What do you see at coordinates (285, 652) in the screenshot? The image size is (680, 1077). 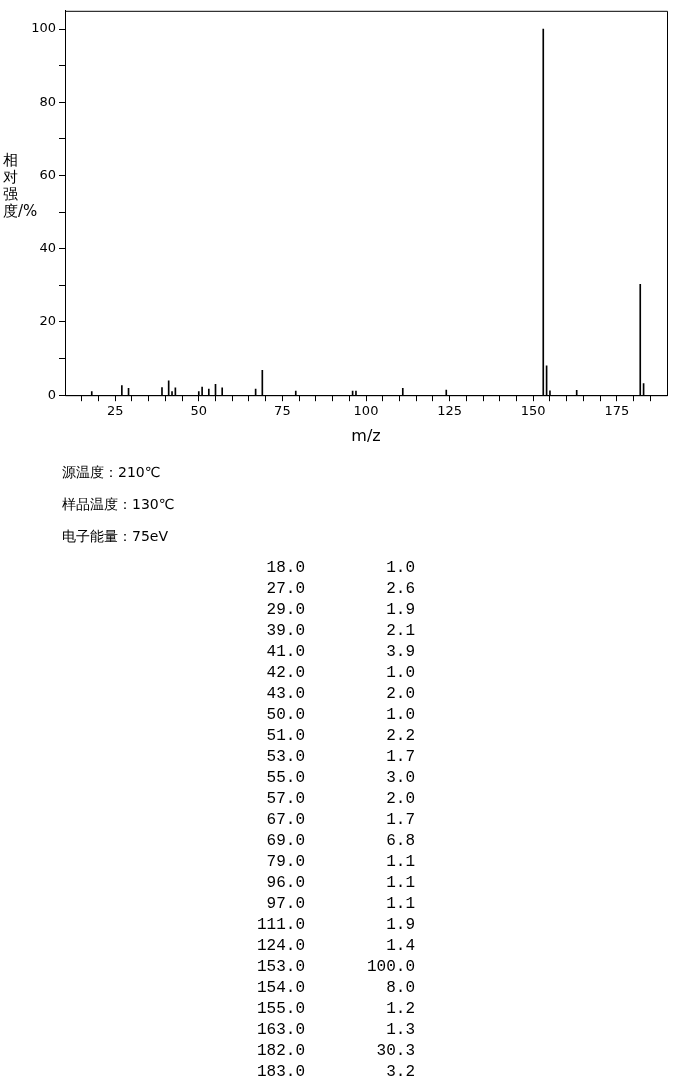 I see `category-label: 41.0` at bounding box center [285, 652].